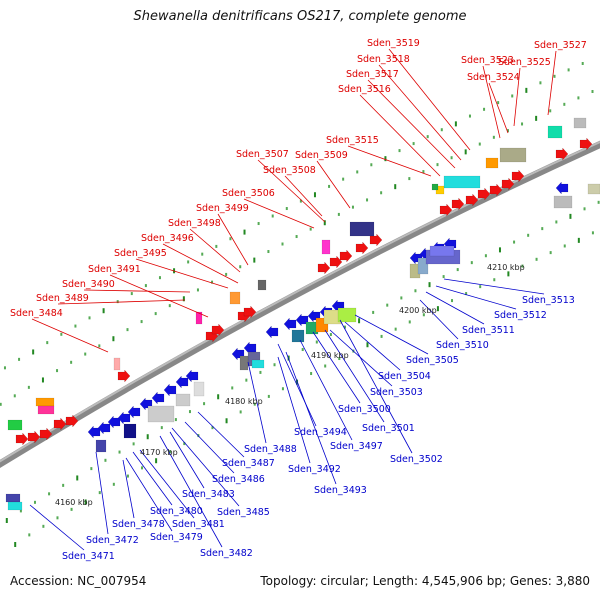 The image size is (600, 600). Describe the element at coordinates (396, 392) in the screenshot. I see `gene-label-sden-3503: Sden_3503` at that location.